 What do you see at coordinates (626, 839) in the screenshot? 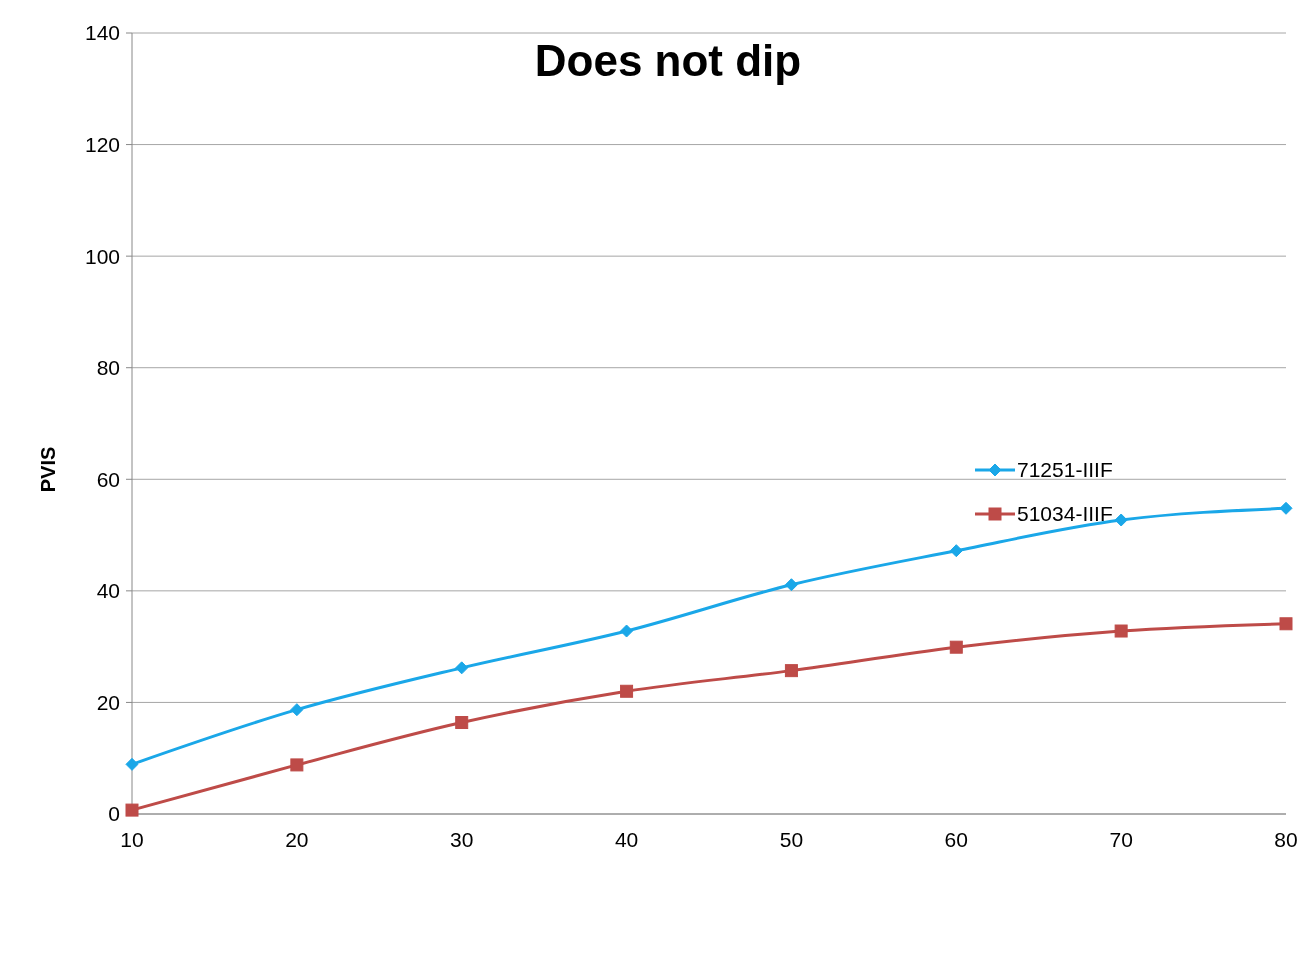
I see `x-tick-label: 40` at bounding box center [626, 839].